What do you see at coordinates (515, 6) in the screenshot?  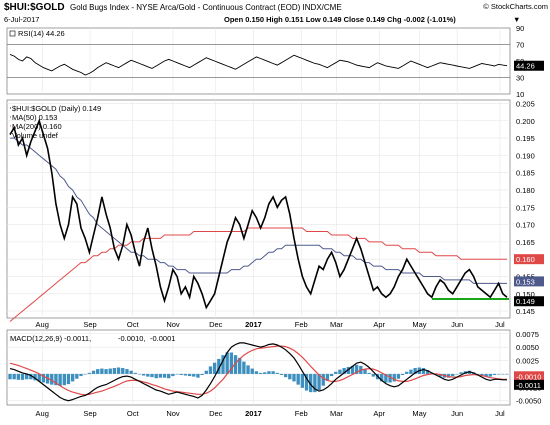 I see `brand-watermark: © StockCharts.com` at bounding box center [515, 6].